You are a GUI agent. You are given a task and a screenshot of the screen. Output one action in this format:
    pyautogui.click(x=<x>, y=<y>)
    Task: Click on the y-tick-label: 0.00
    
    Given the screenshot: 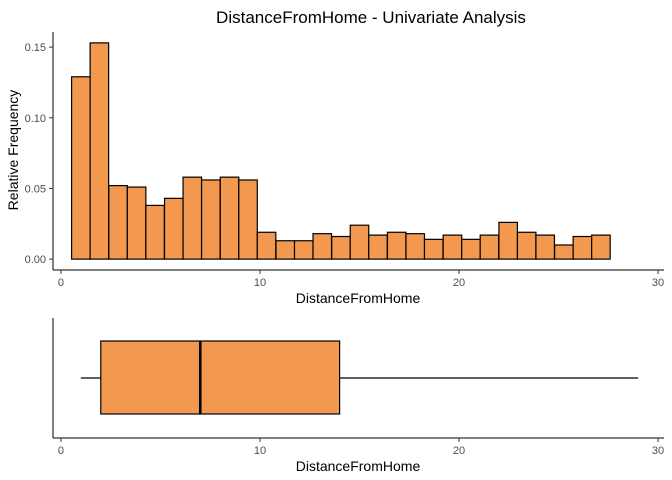 What is the action you would take?
    pyautogui.click(x=35, y=260)
    